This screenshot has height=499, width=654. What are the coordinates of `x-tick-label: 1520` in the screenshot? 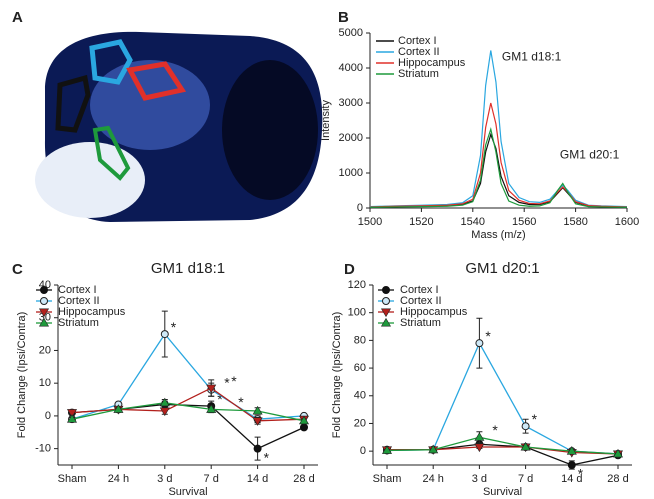 It's located at (421, 222).